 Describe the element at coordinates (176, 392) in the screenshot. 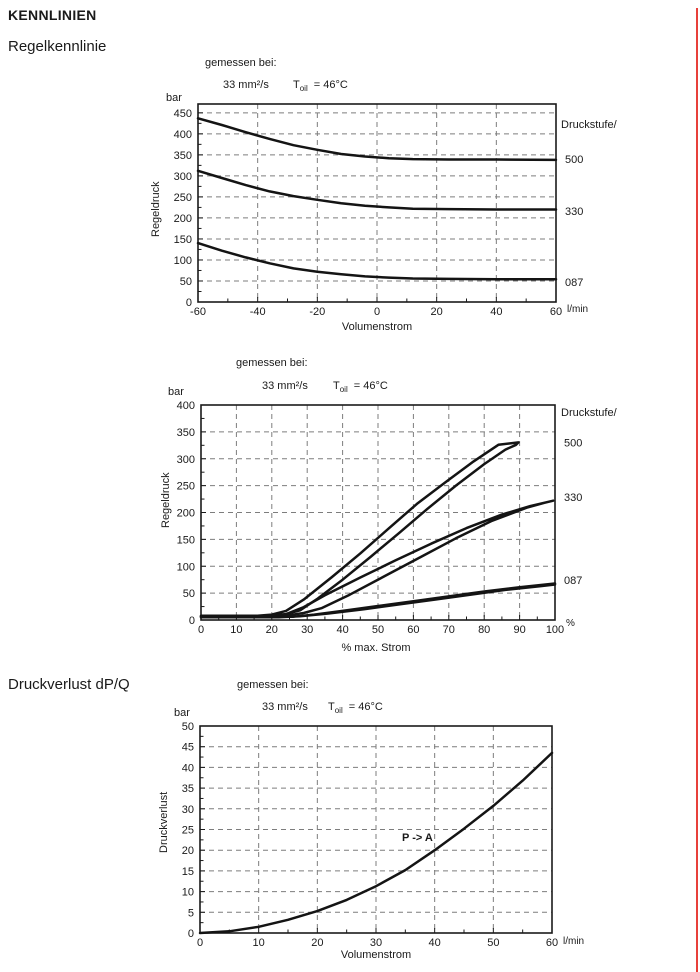

I see `chart2-y-unit-label: bar` at that location.